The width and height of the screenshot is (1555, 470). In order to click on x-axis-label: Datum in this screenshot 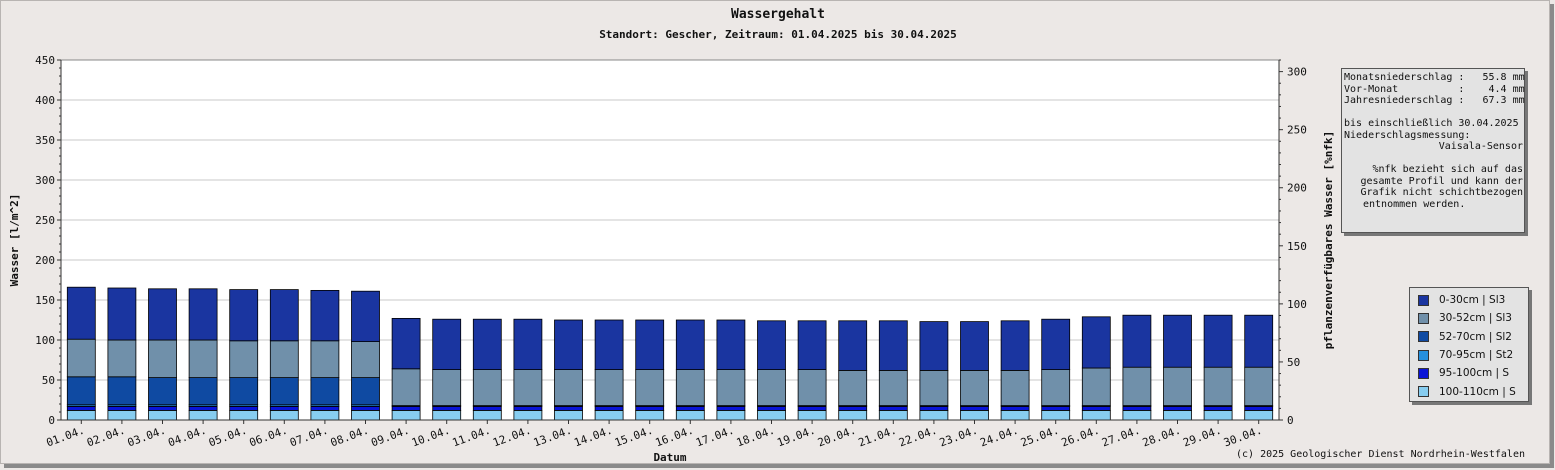, I will do `click(669, 457)`.